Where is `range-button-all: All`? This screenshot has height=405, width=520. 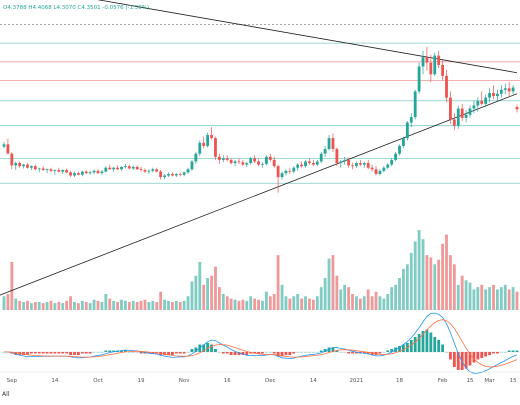 range-button-all: All is located at coordinates (6, 394).